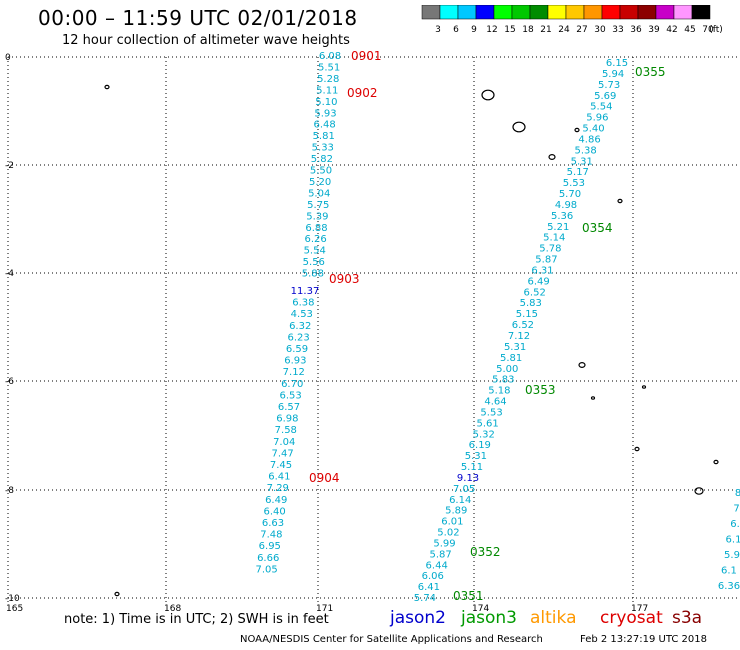  What do you see at coordinates (329, 67) in the screenshot?
I see `wave-height-value: 5.51` at bounding box center [329, 67].